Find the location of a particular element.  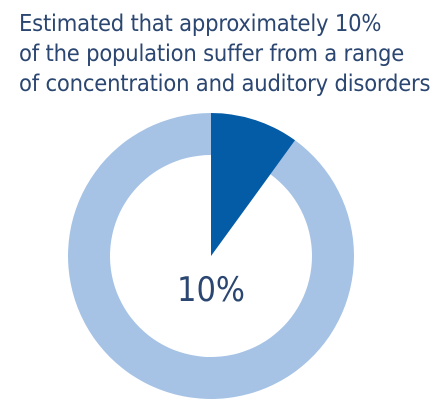

chart-title-line-2: of the population suffer from a range is located at coordinates (212, 53).